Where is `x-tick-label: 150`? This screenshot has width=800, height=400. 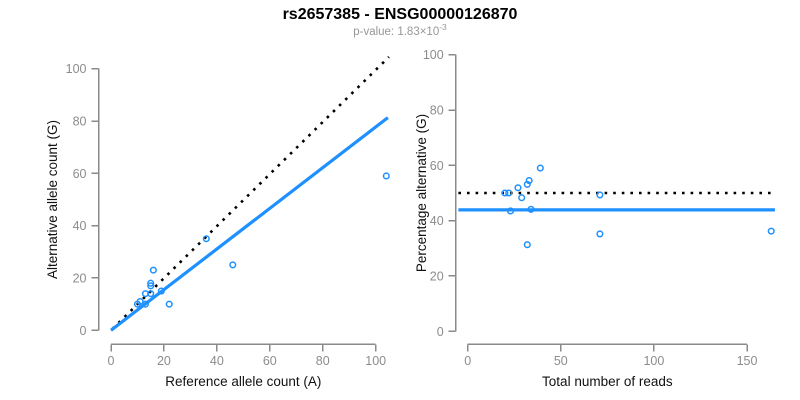 x-tick-label: 150 is located at coordinates (747, 361).